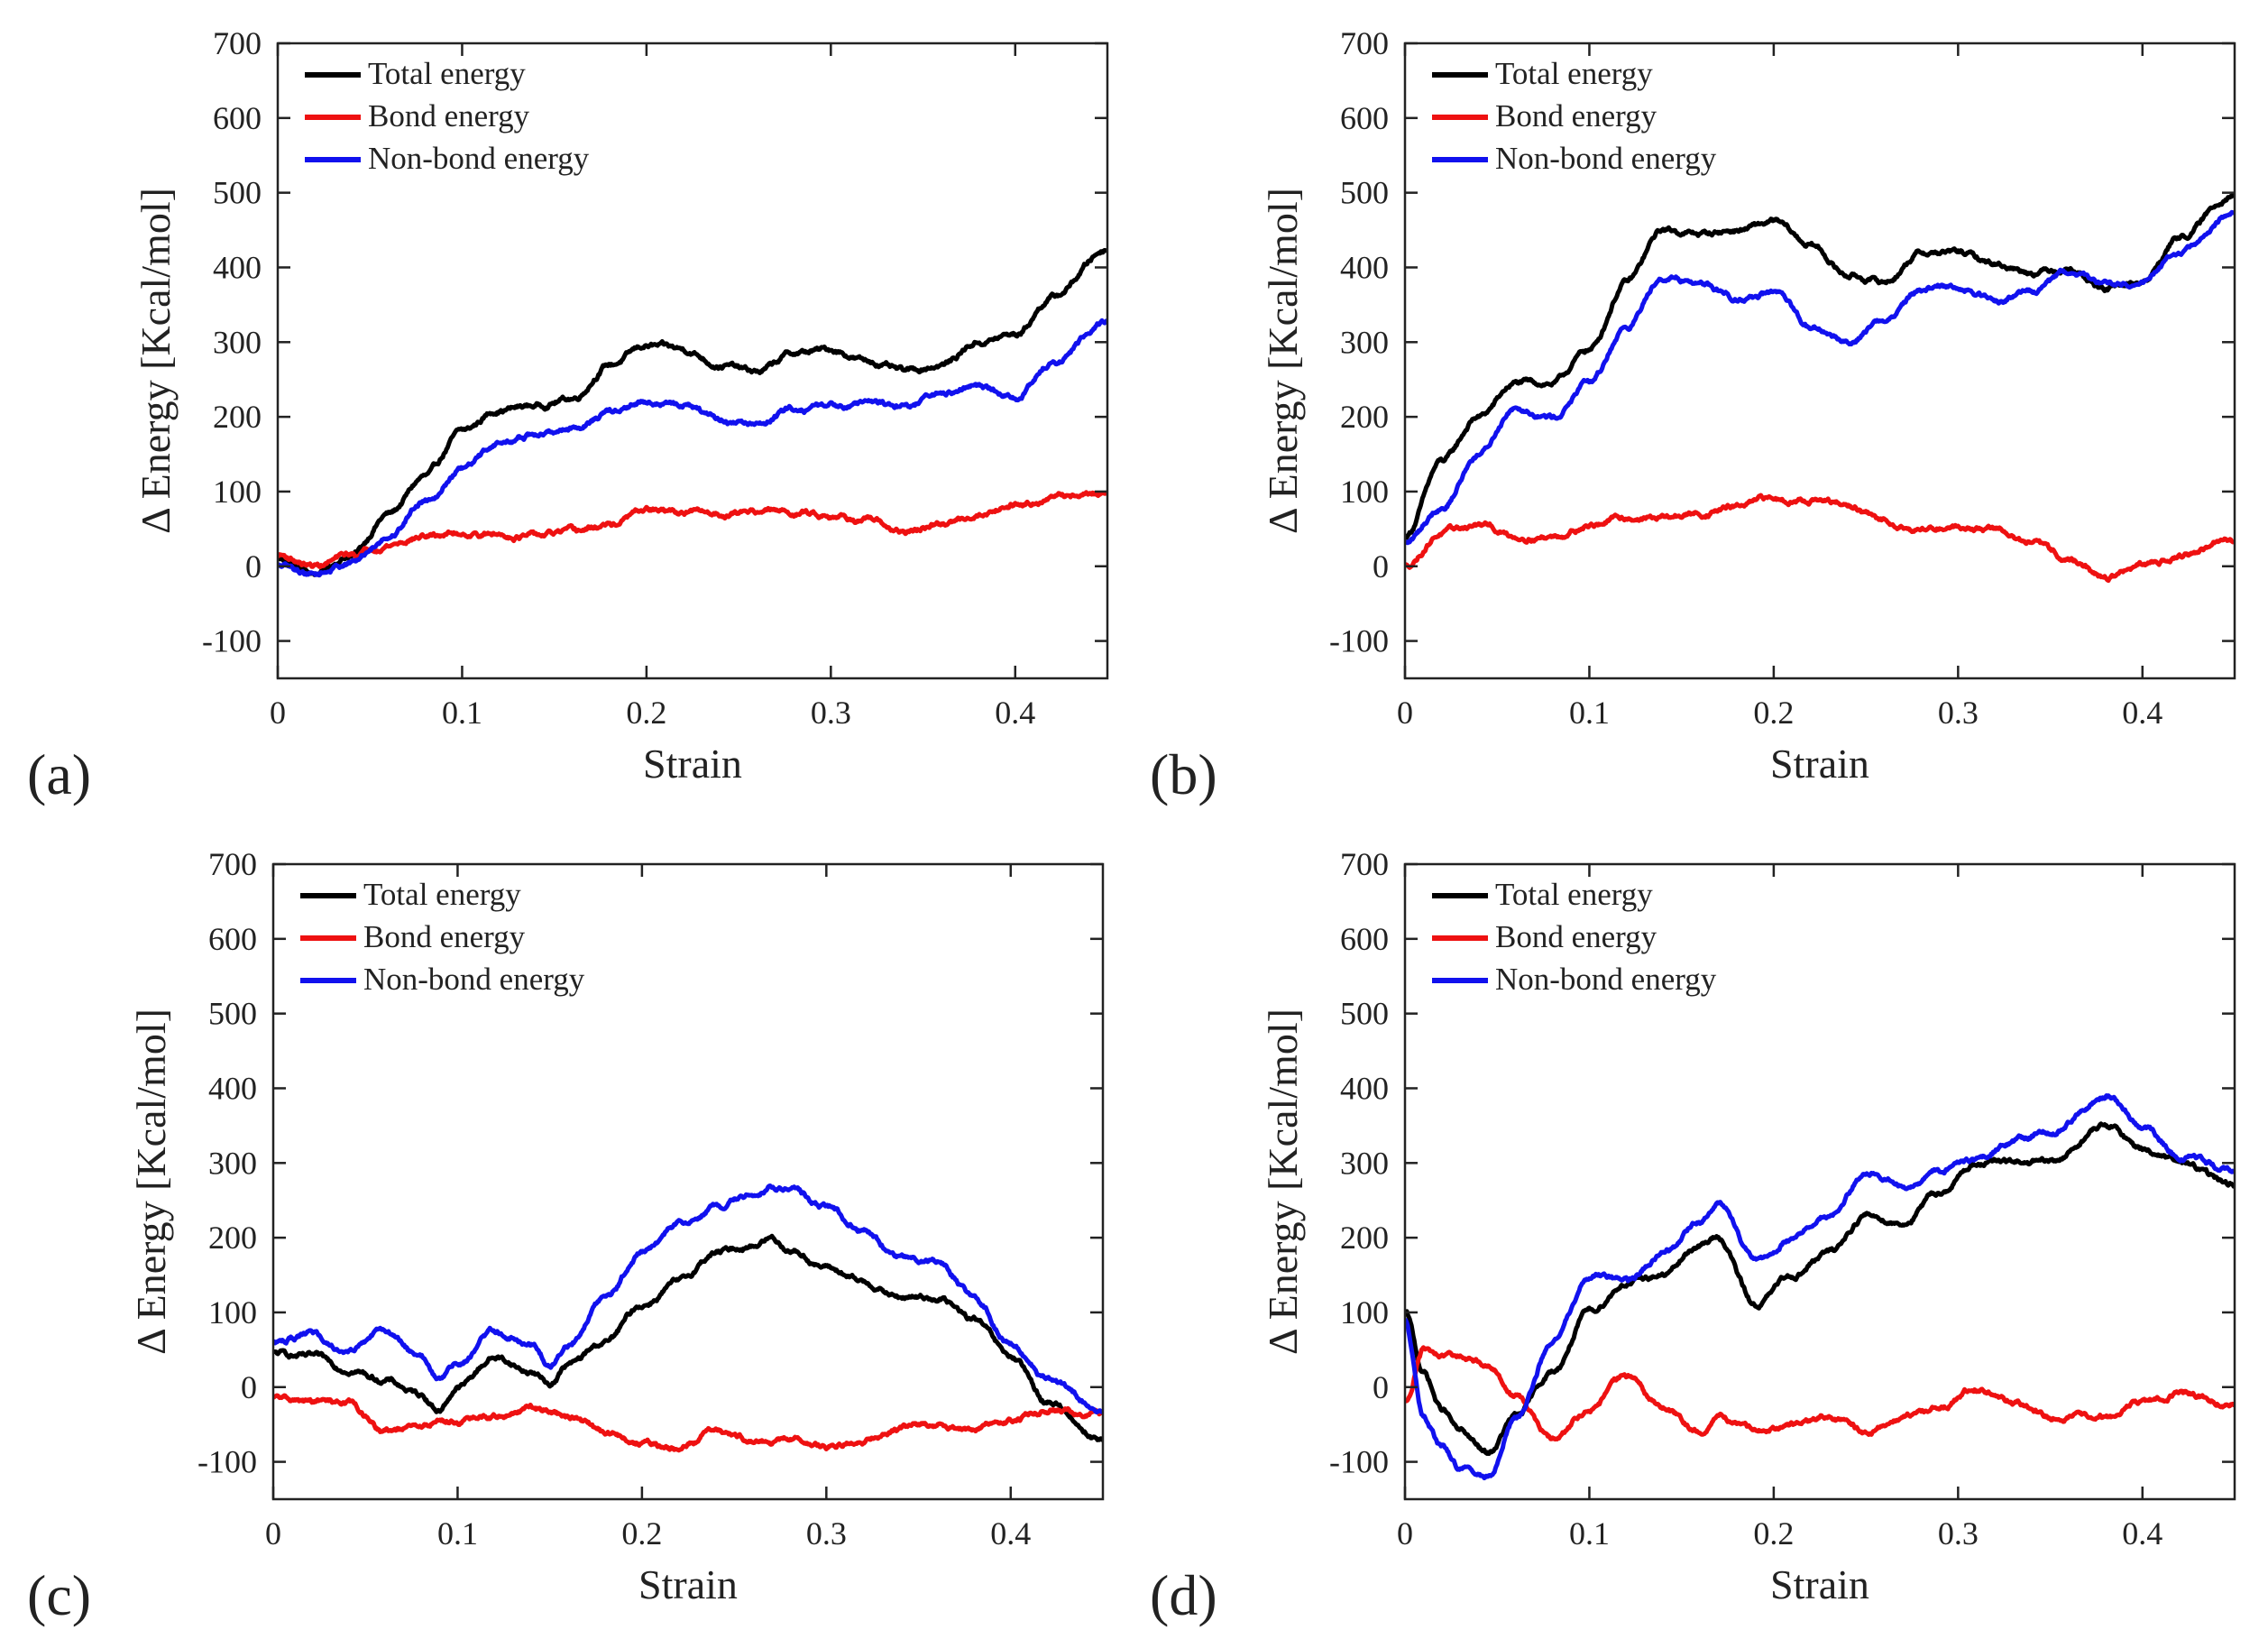 The height and width of the screenshot is (1639, 2268). Describe the element at coordinates (1183, 774) in the screenshot. I see `panel-label: (b)` at that location.